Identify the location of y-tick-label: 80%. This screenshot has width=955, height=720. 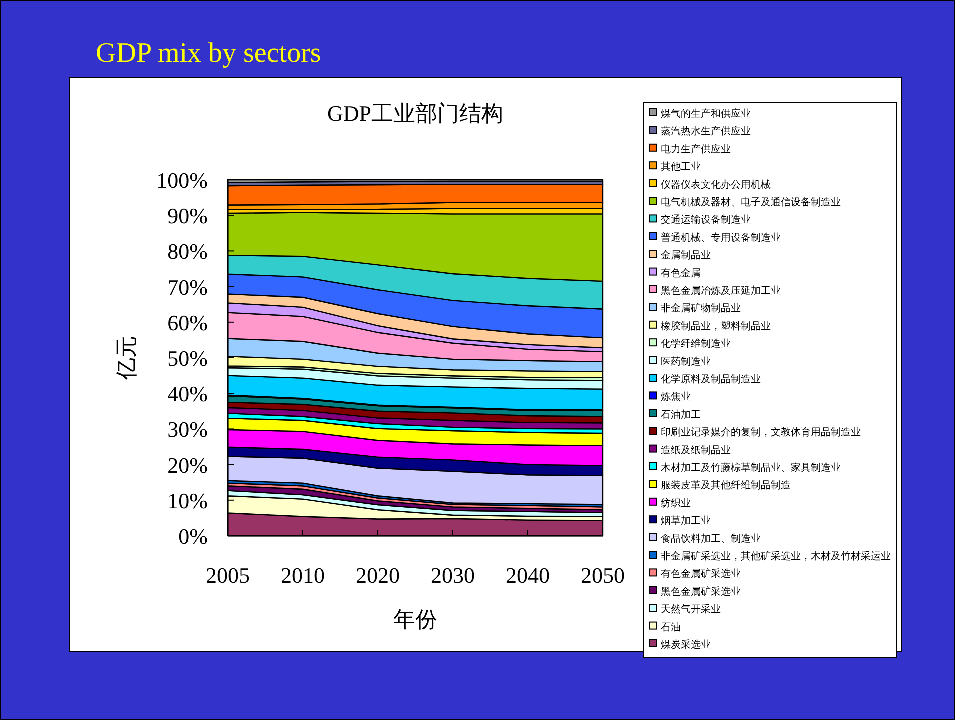
(188, 251).